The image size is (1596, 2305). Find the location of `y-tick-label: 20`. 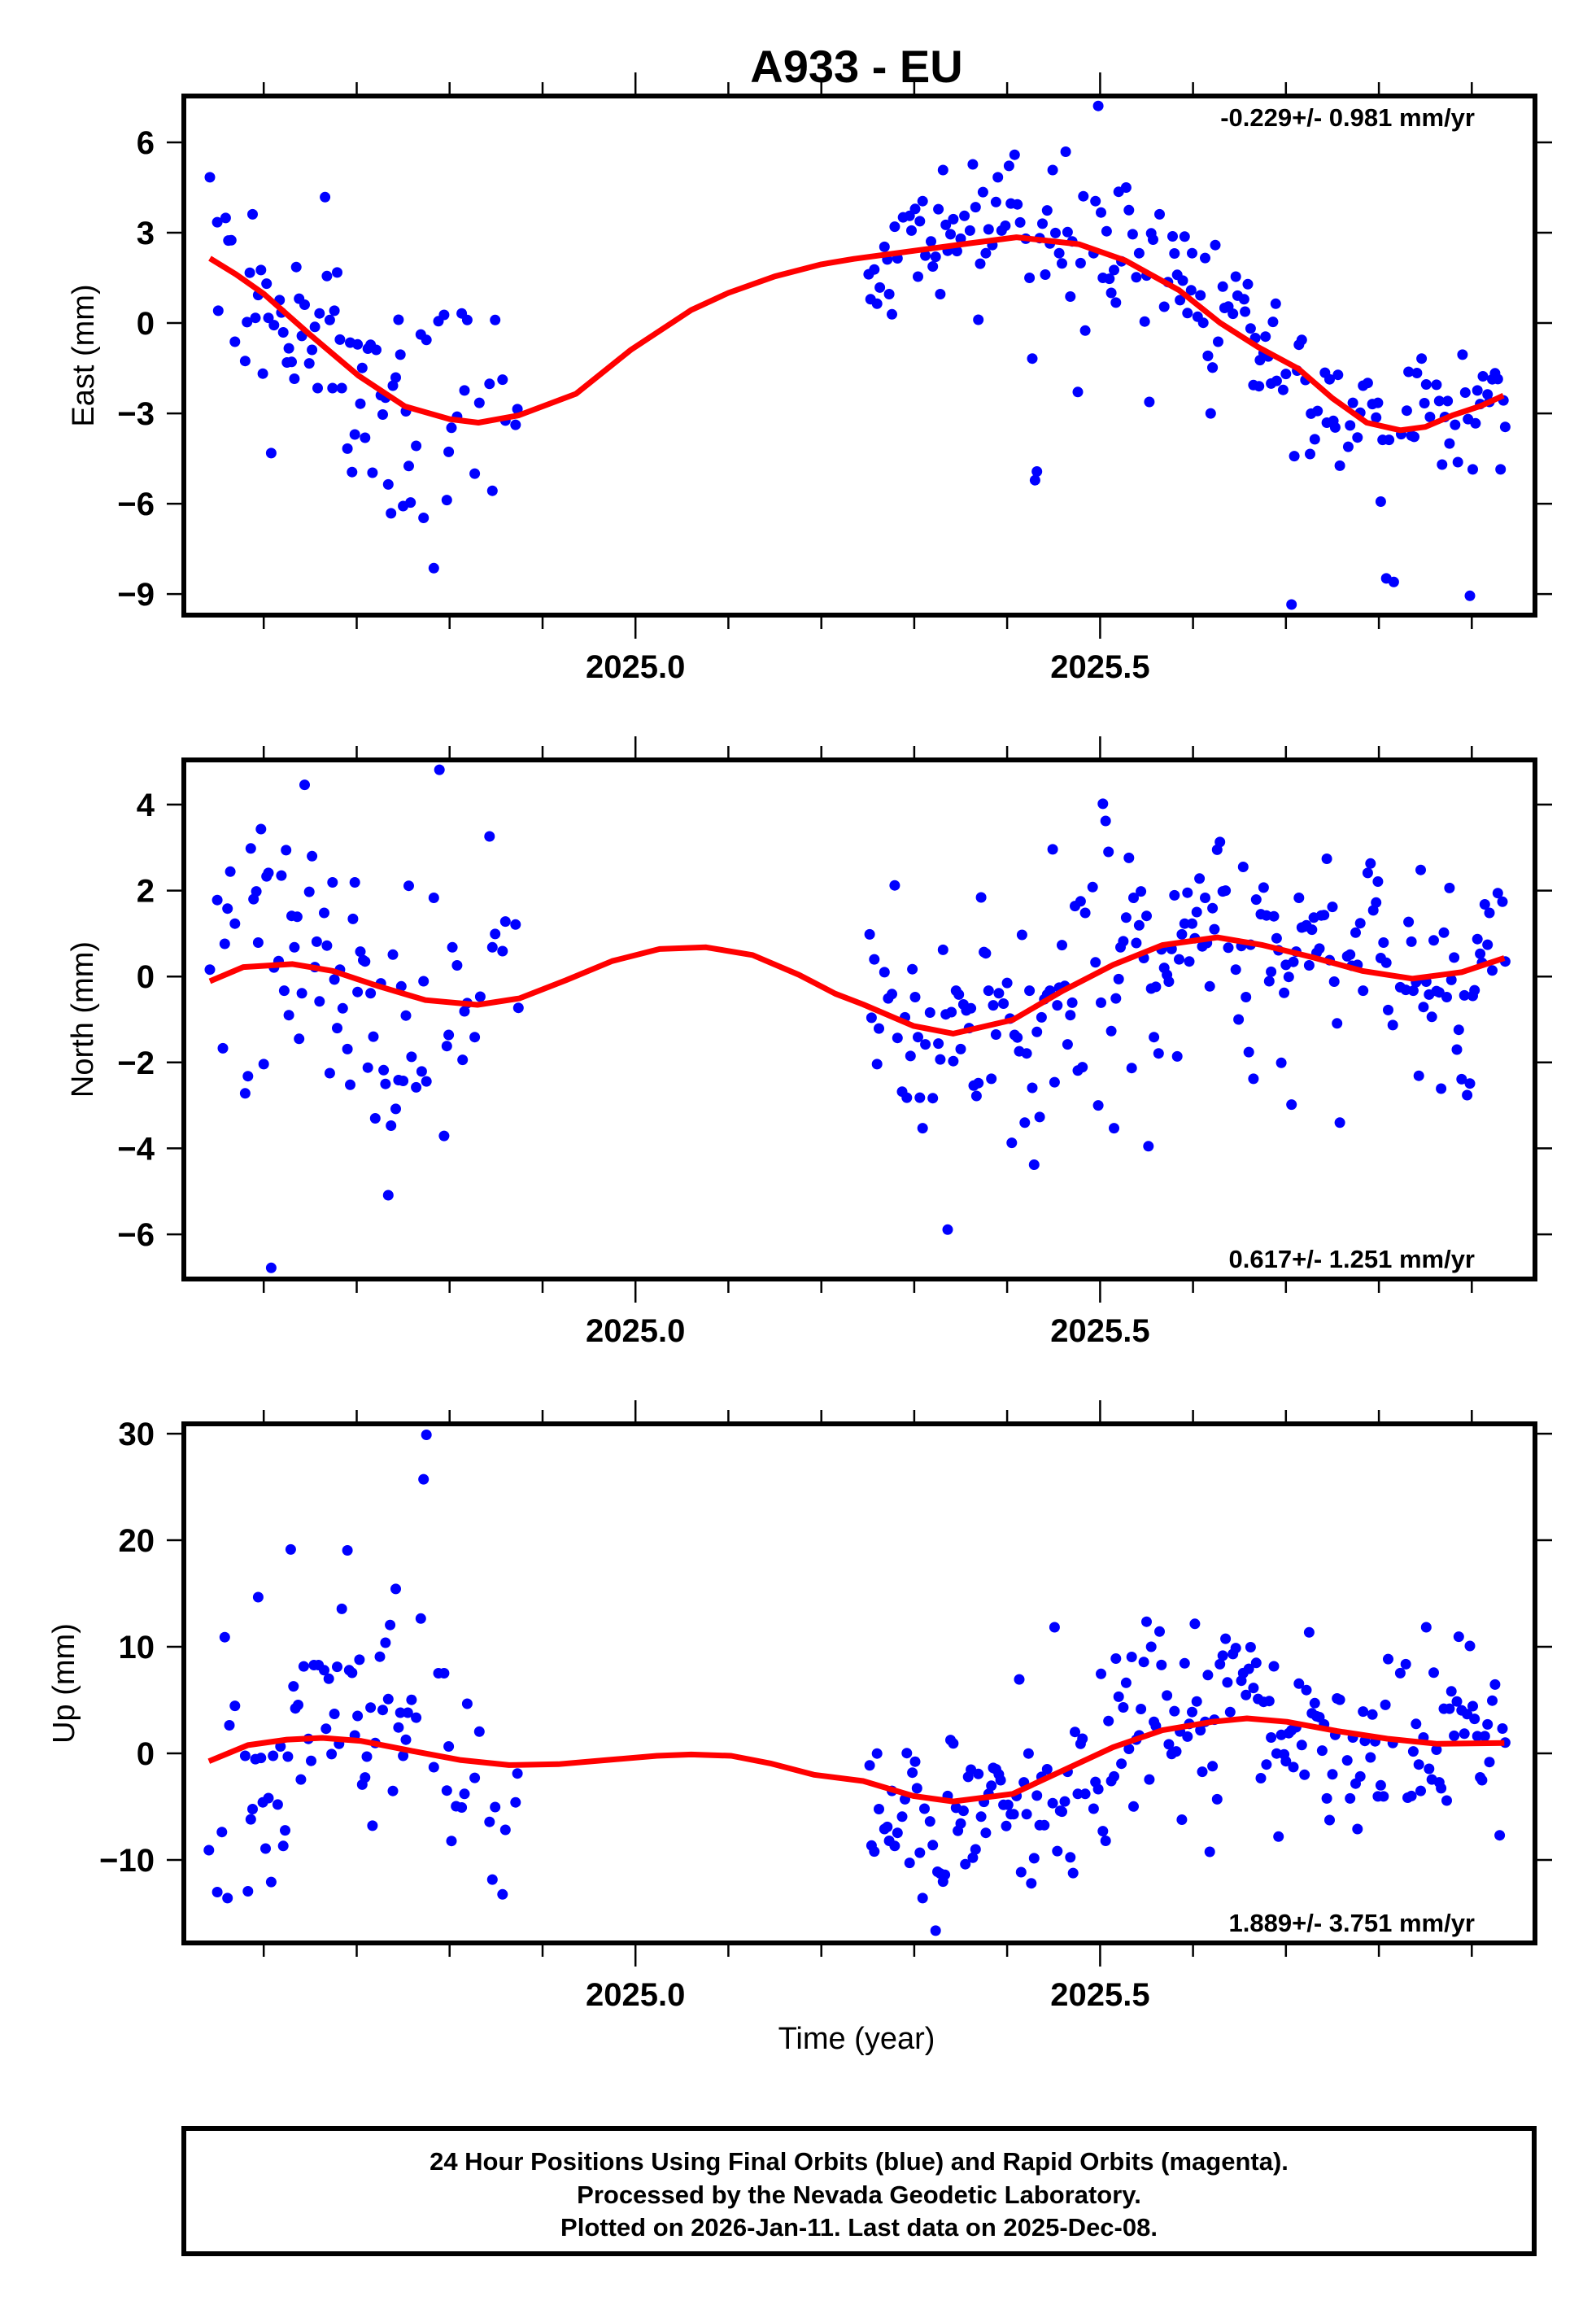

y-tick-label: 20 is located at coordinates (137, 1541).